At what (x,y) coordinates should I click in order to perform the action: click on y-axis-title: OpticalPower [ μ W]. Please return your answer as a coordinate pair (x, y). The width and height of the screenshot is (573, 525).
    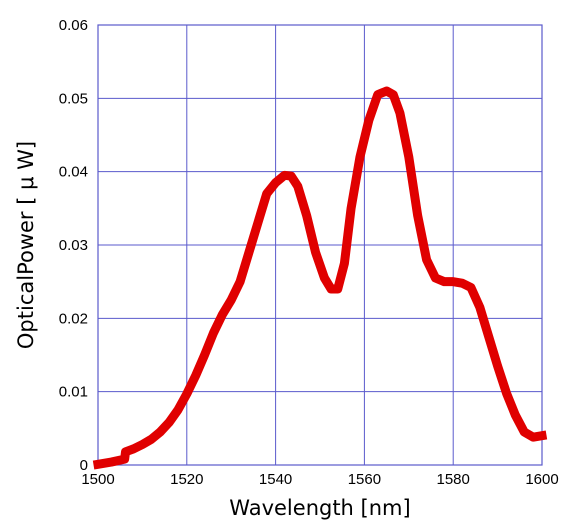
    Looking at the image, I should click on (26, 245).